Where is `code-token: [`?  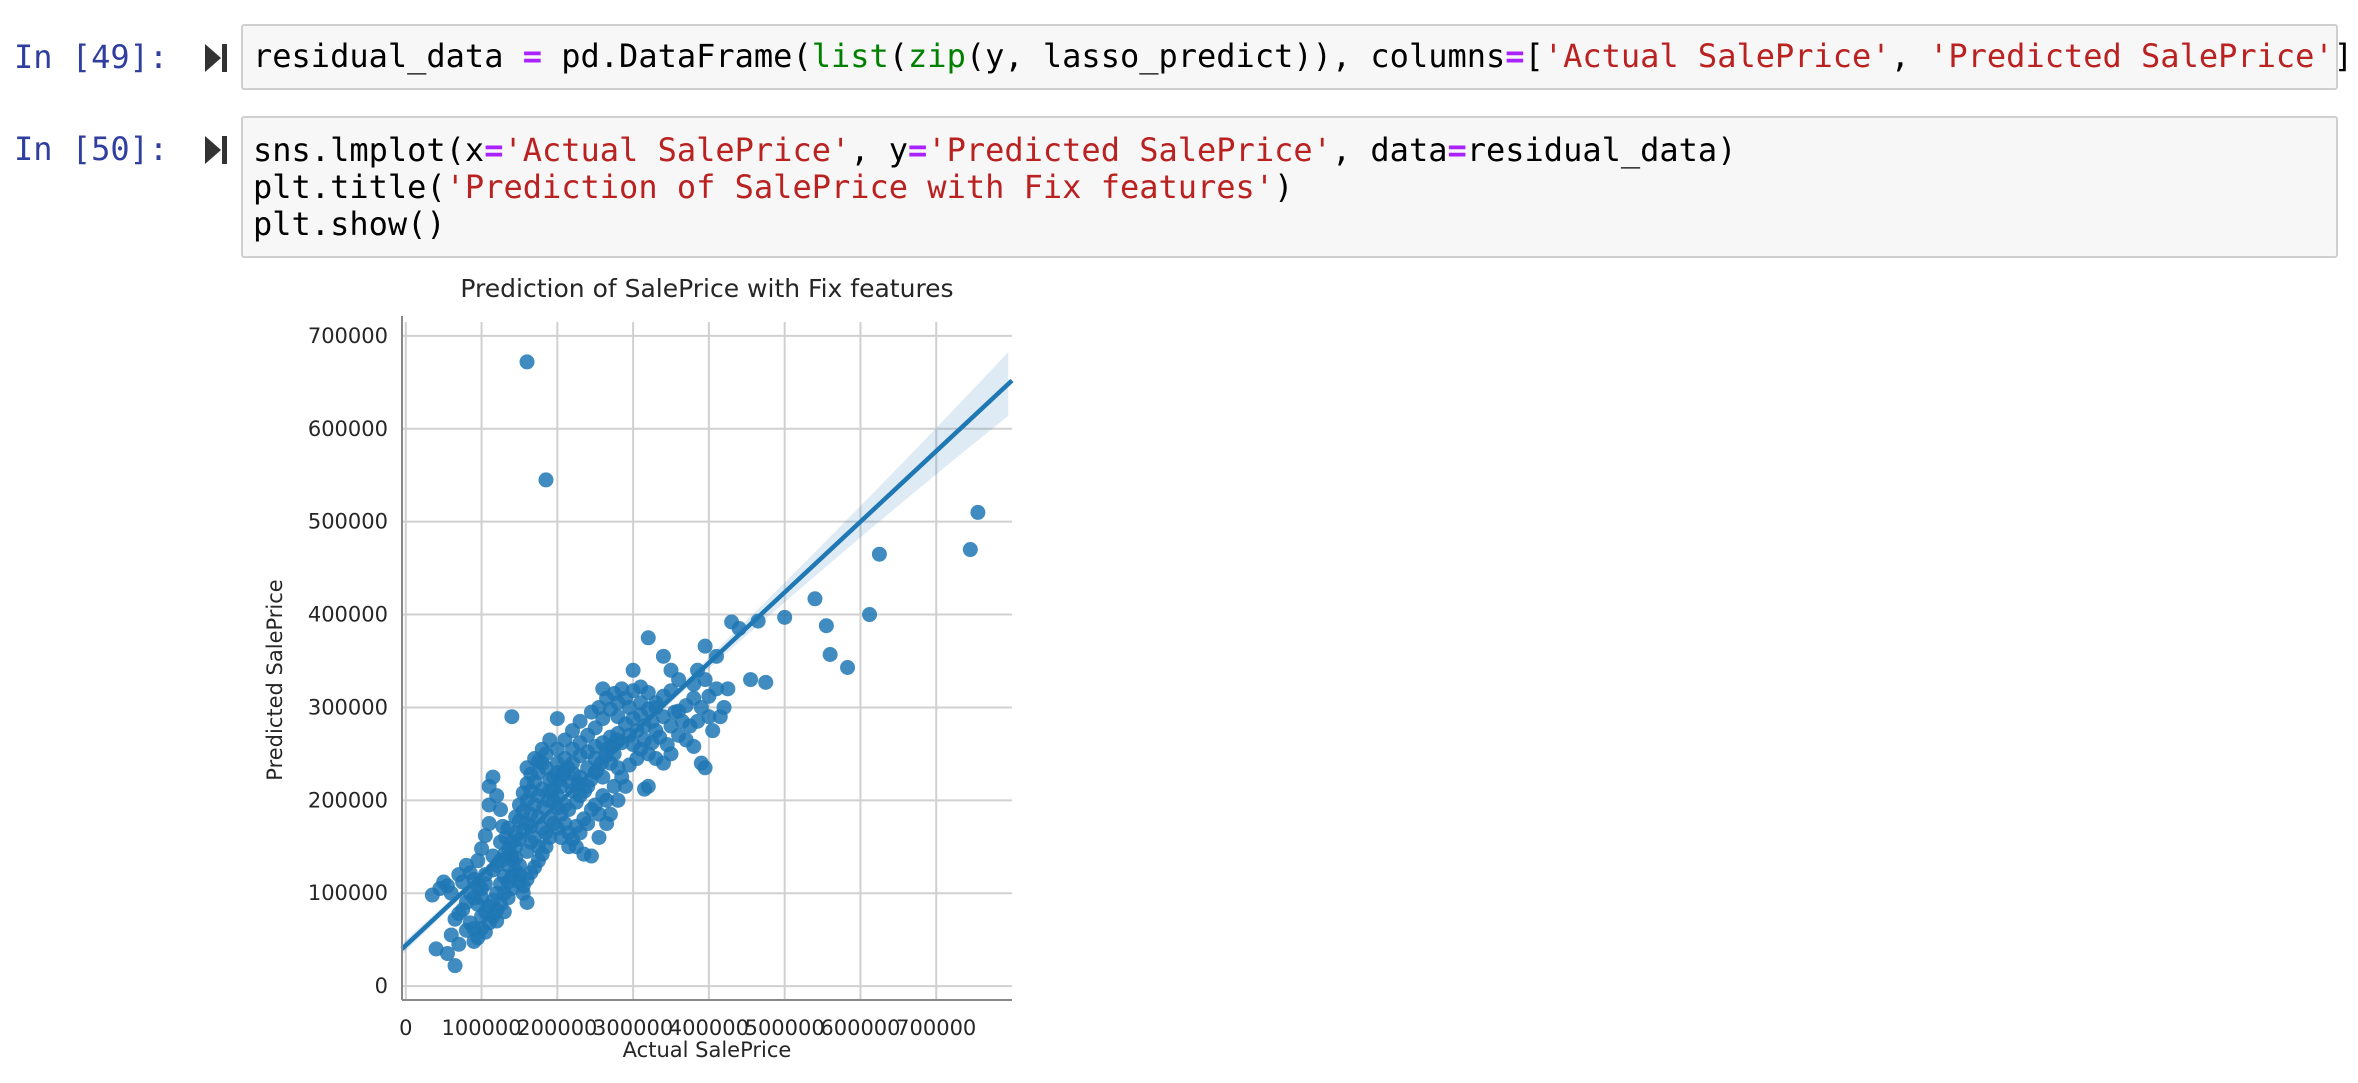
code-token: [ is located at coordinates (1534, 56).